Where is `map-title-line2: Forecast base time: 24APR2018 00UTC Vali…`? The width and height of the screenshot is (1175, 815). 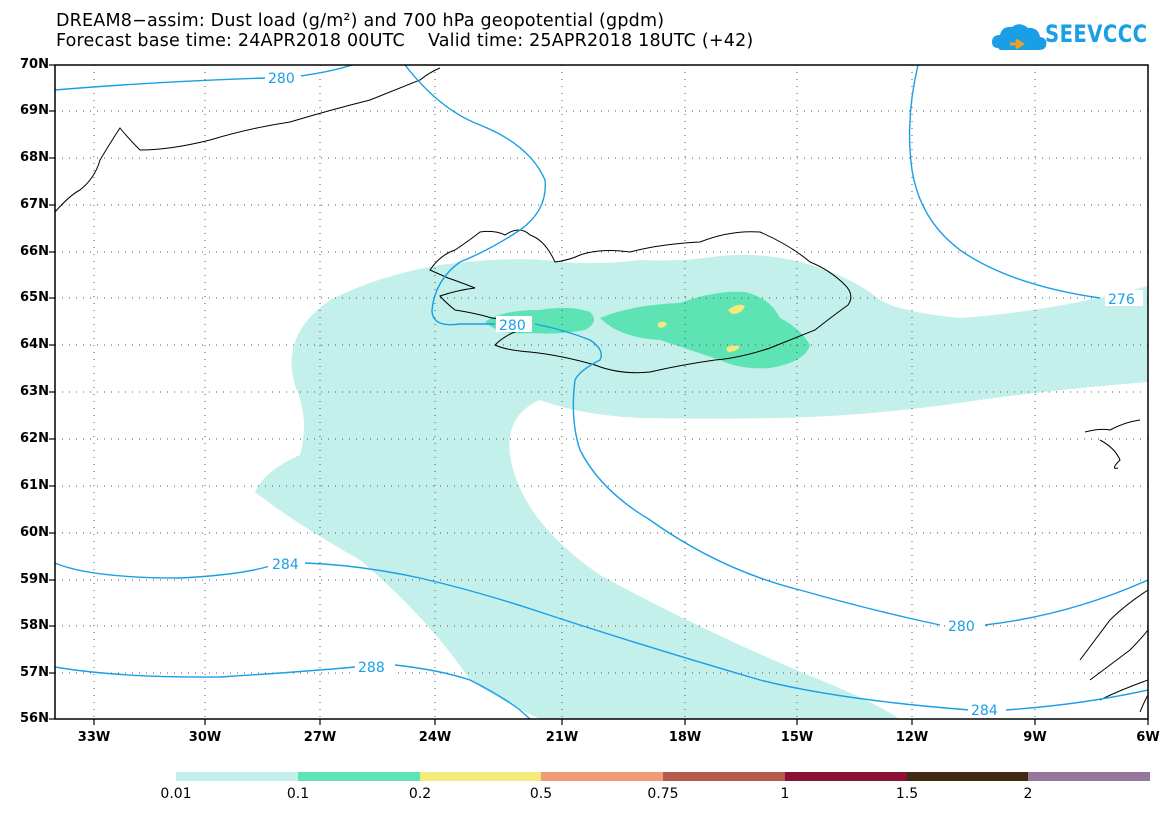
map-title-line2: Forecast base time: 24APR2018 00UTC Vali… is located at coordinates (405, 41).